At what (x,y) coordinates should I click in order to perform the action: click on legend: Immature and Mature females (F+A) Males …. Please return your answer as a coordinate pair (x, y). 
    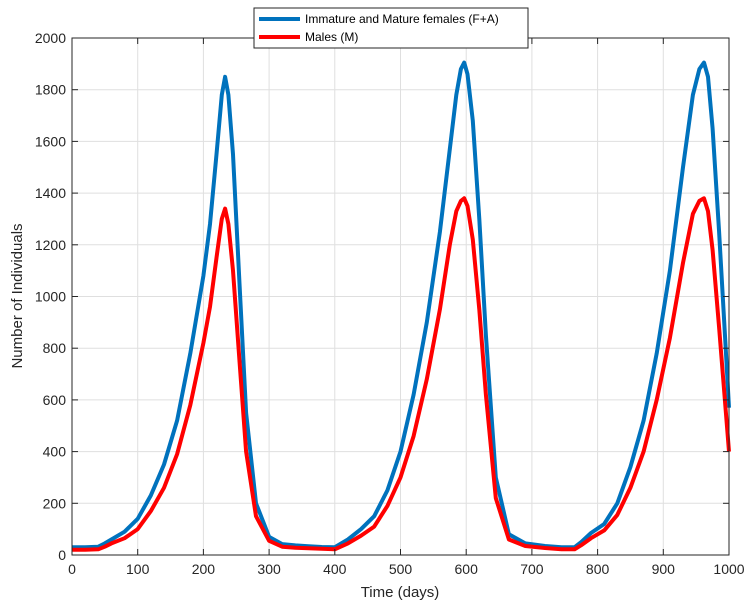
    Looking at the image, I should click on (391, 28).